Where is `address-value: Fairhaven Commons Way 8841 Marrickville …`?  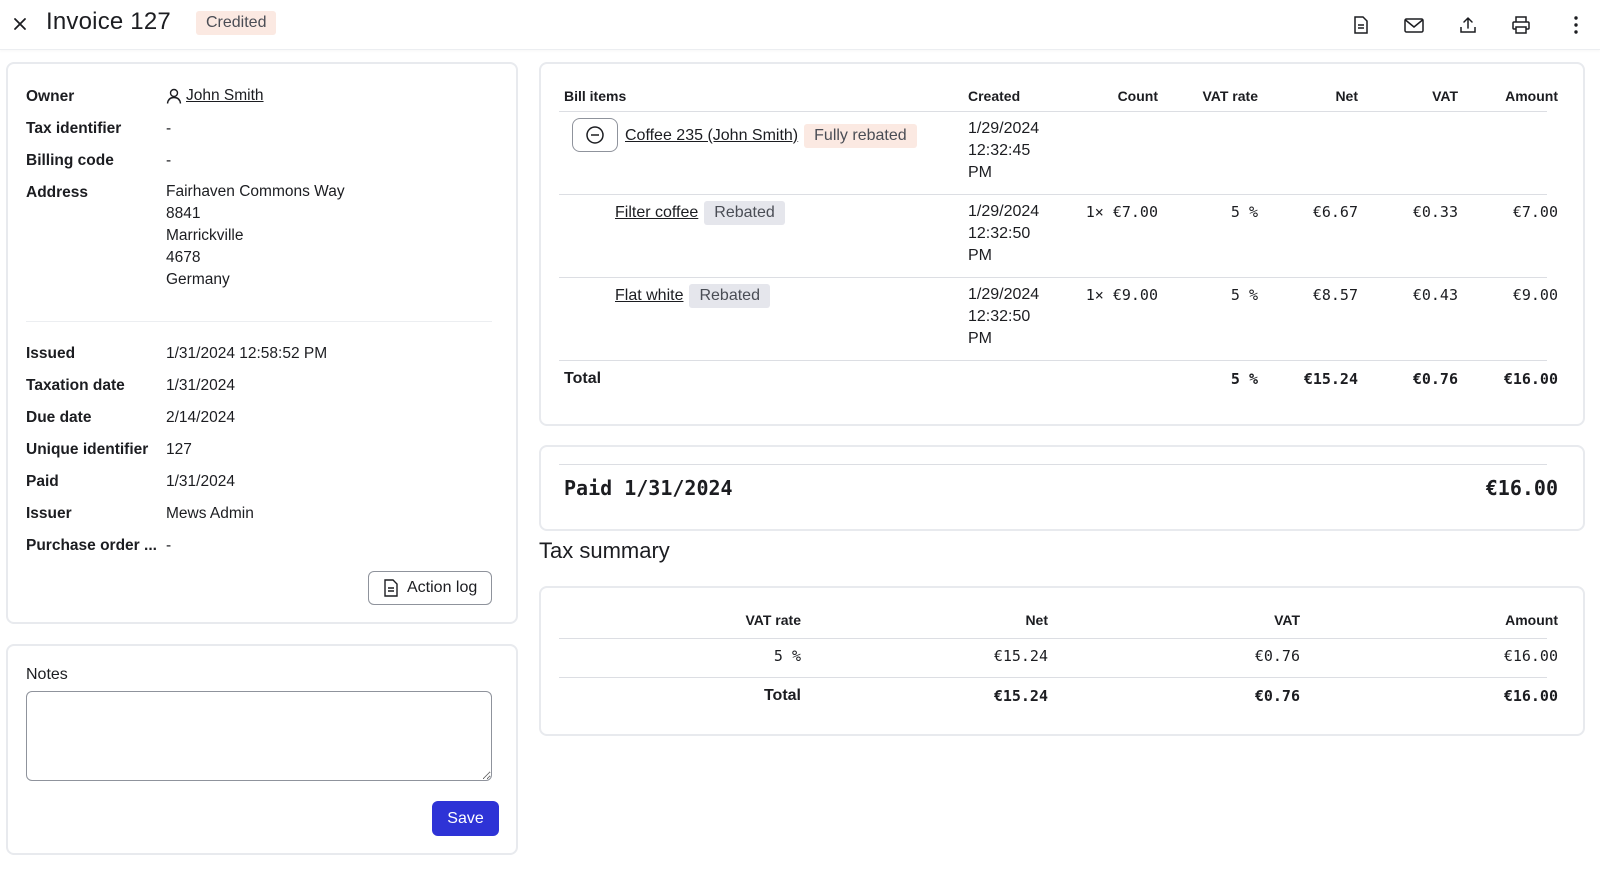 address-value: Fairhaven Commons Way 8841 Marrickville … is located at coordinates (255, 236).